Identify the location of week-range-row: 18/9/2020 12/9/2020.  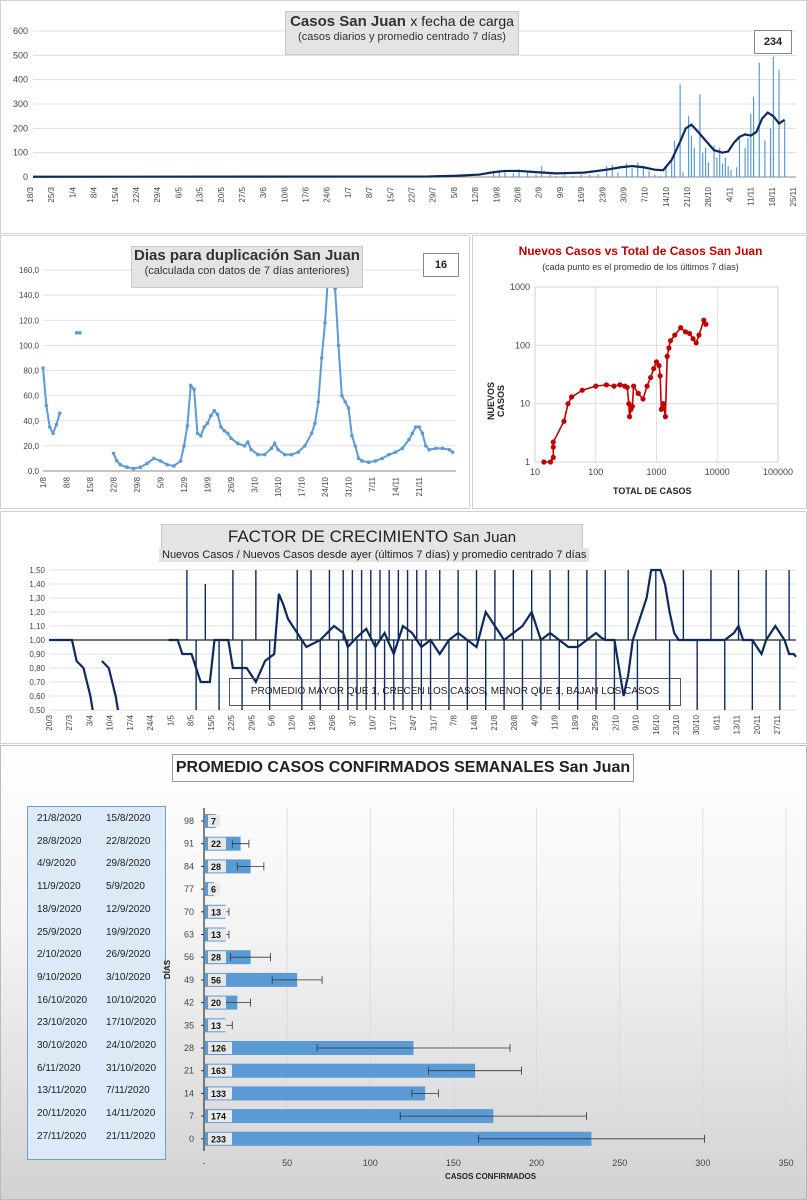
(96, 911).